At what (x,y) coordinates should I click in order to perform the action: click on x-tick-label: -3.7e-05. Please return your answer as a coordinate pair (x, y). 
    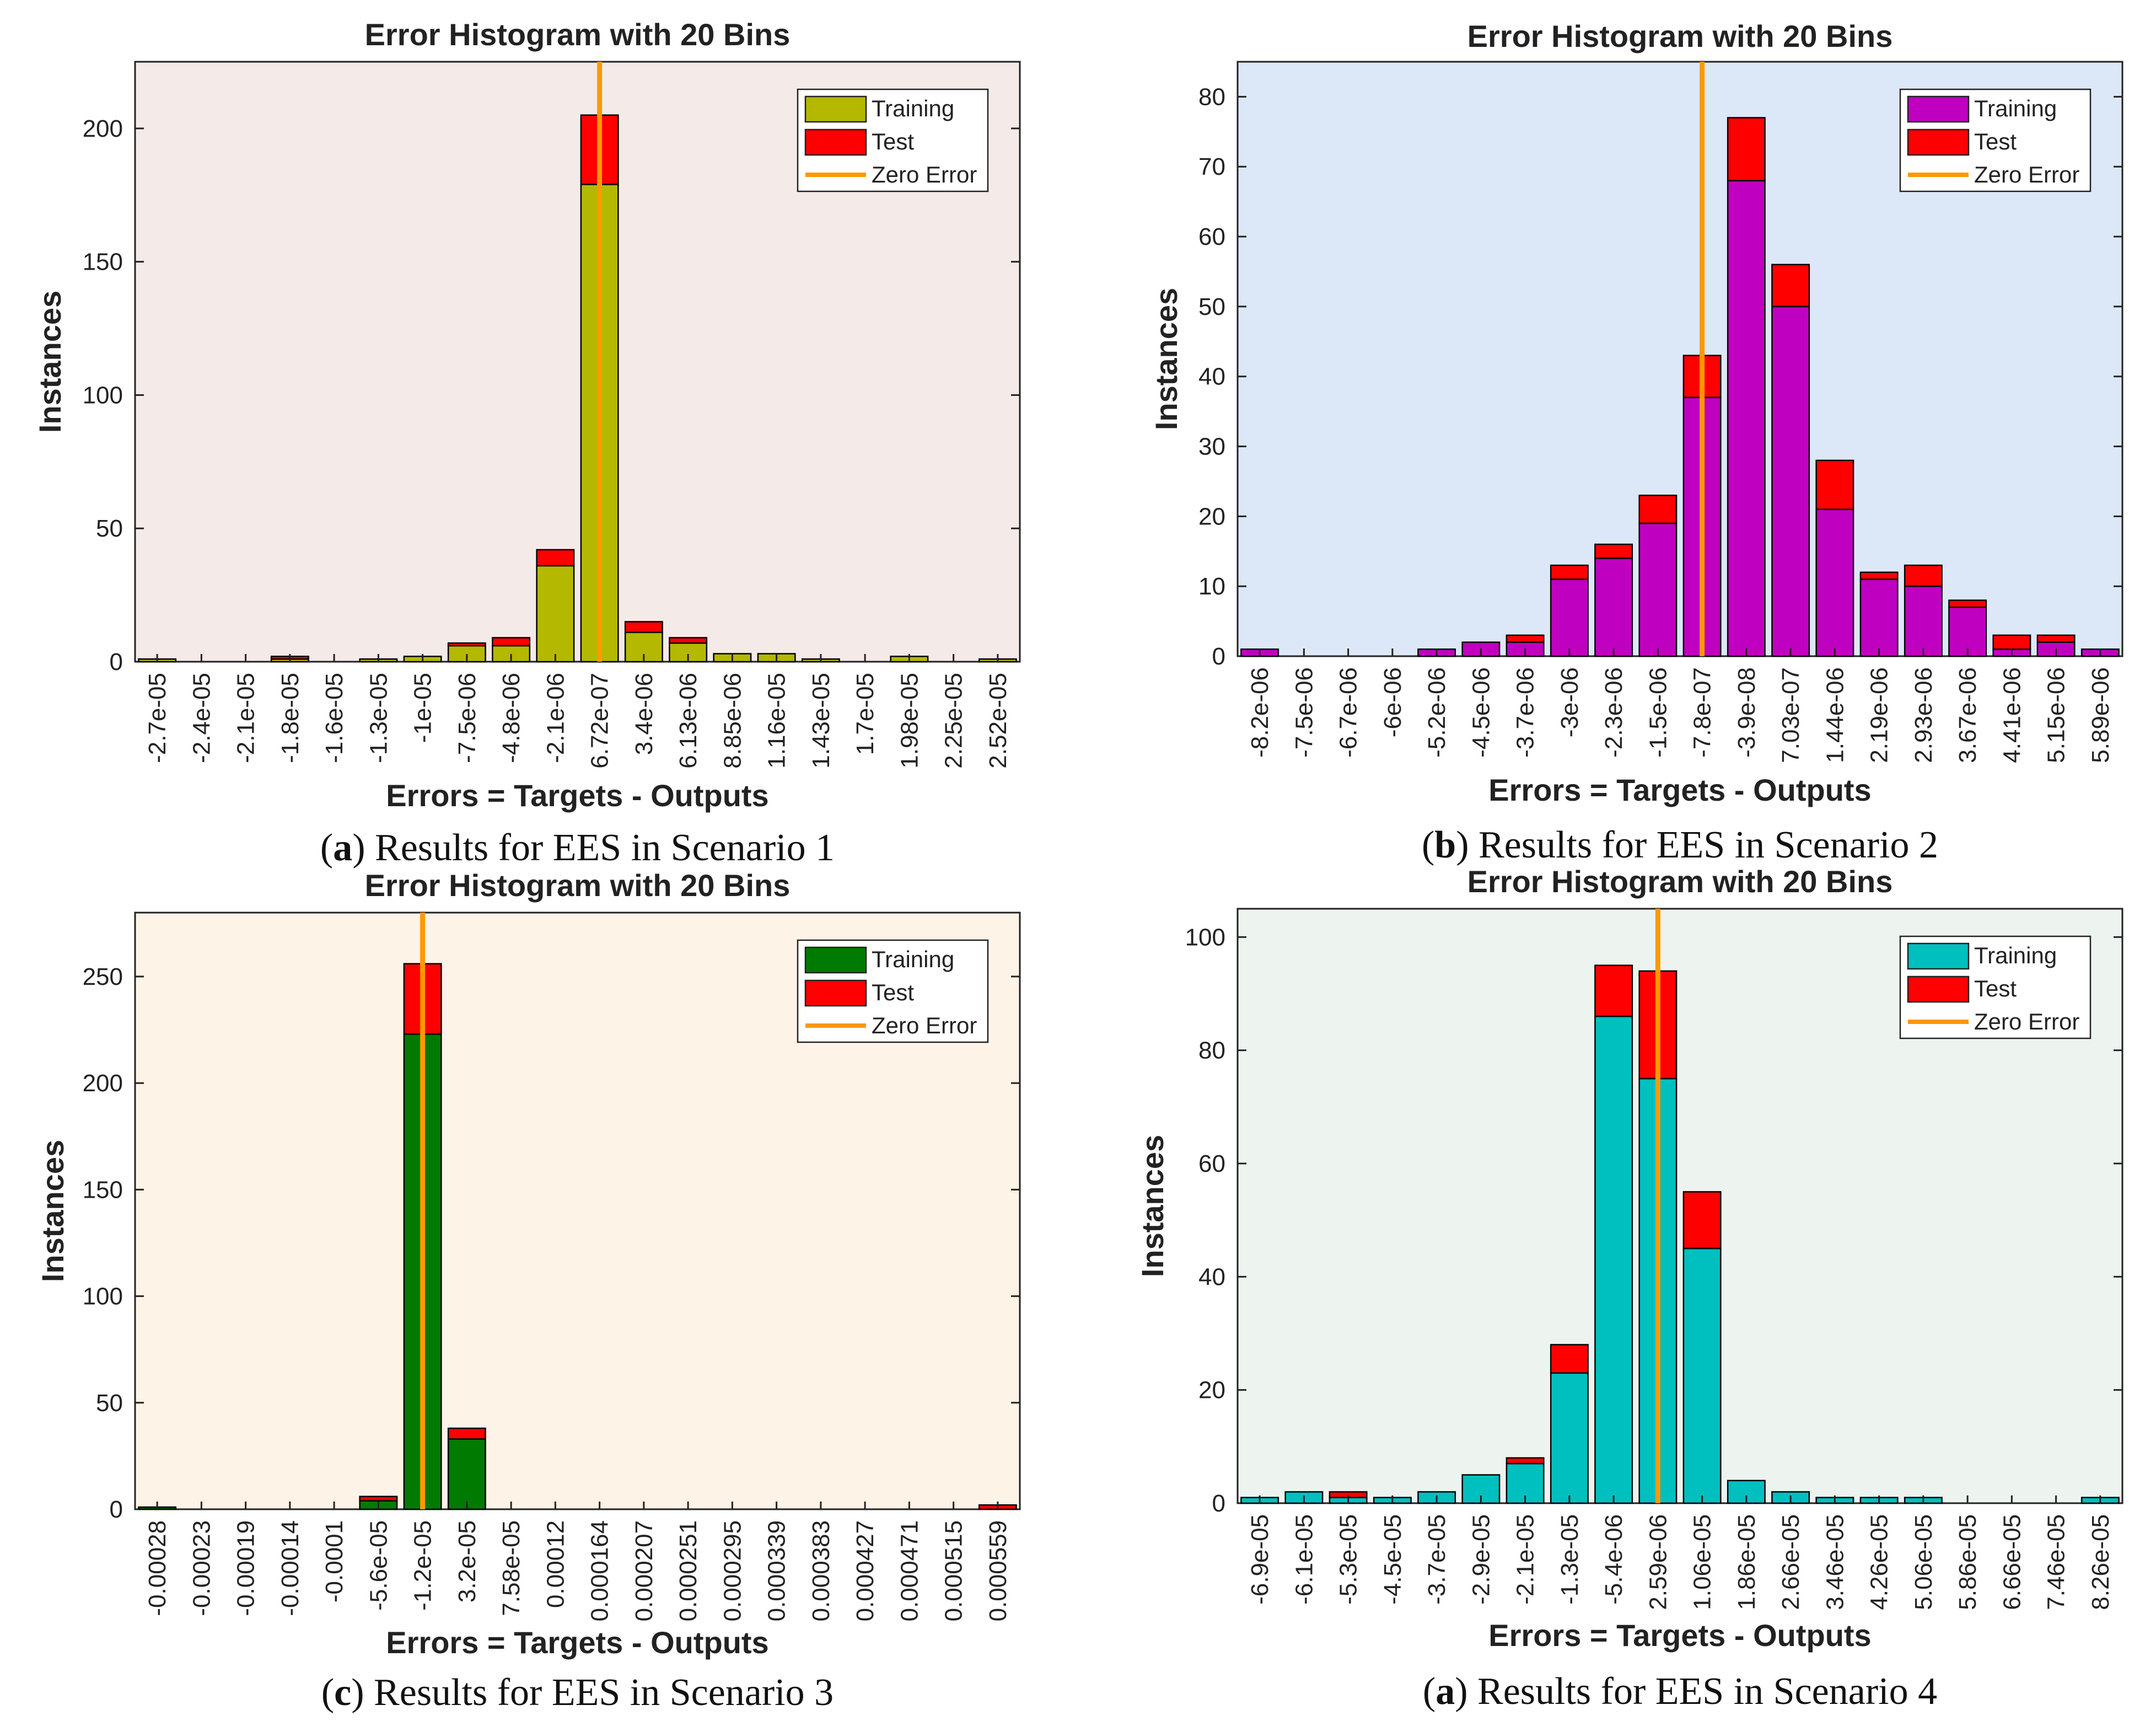
    Looking at the image, I should click on (1436, 1559).